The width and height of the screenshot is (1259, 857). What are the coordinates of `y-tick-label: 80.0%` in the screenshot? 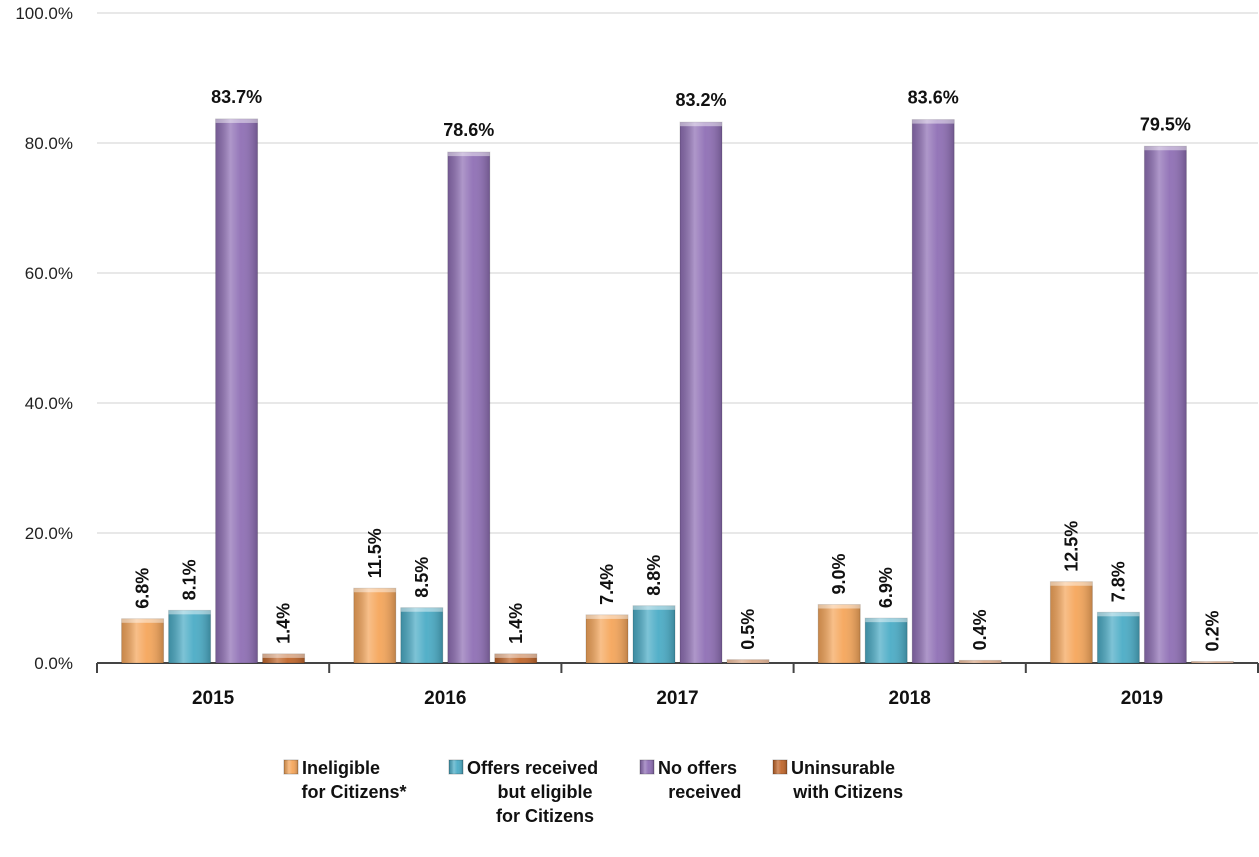 It's located at (49, 143).